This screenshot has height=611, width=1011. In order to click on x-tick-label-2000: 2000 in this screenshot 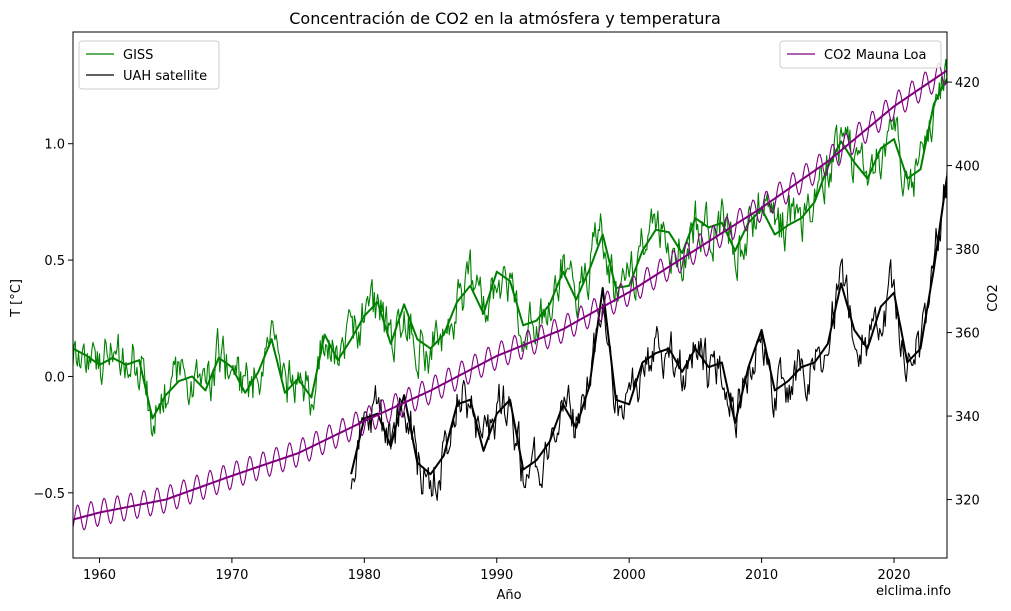, I will do `click(629, 575)`.